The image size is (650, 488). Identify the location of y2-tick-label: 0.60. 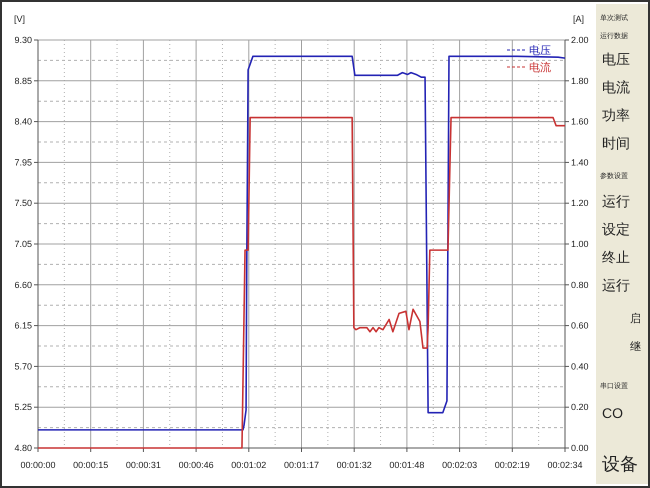
(580, 325).